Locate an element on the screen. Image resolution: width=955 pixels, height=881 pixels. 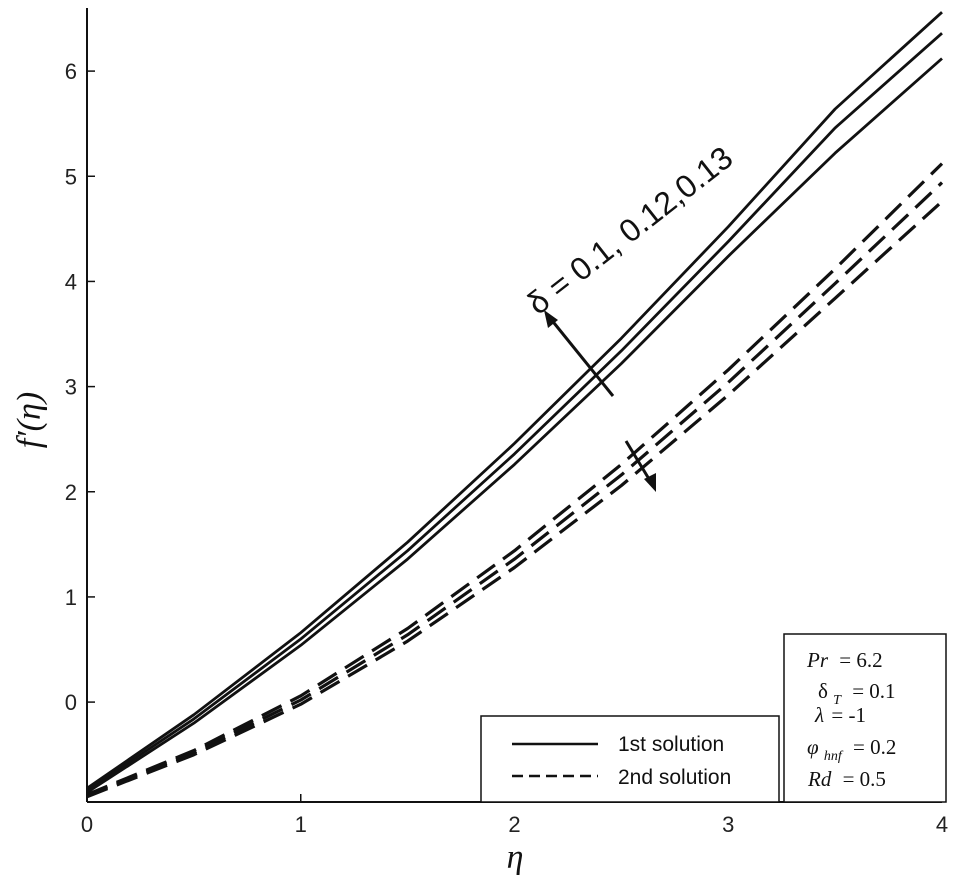
legend-box is located at coordinates (630, 759).